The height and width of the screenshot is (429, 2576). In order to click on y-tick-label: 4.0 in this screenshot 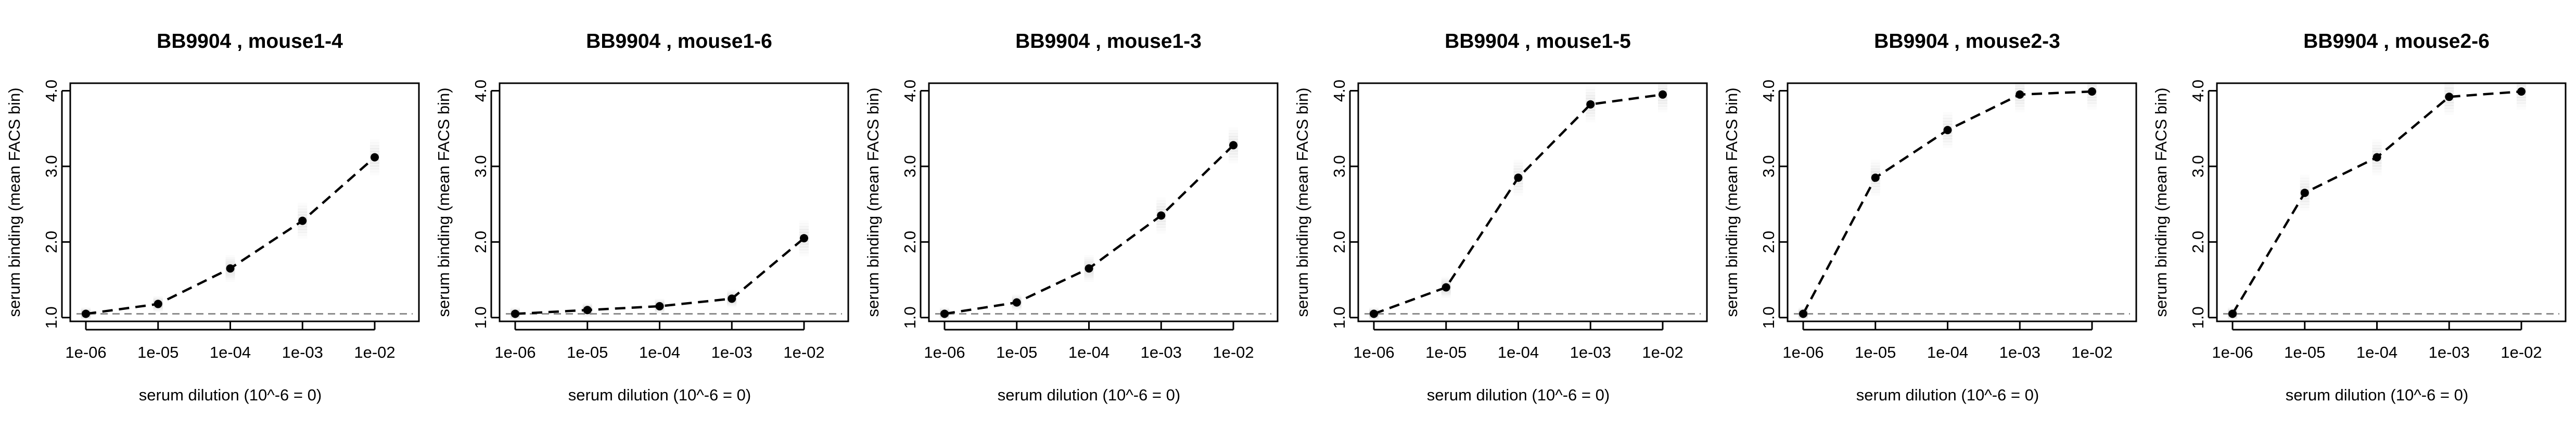, I will do `click(51, 91)`.